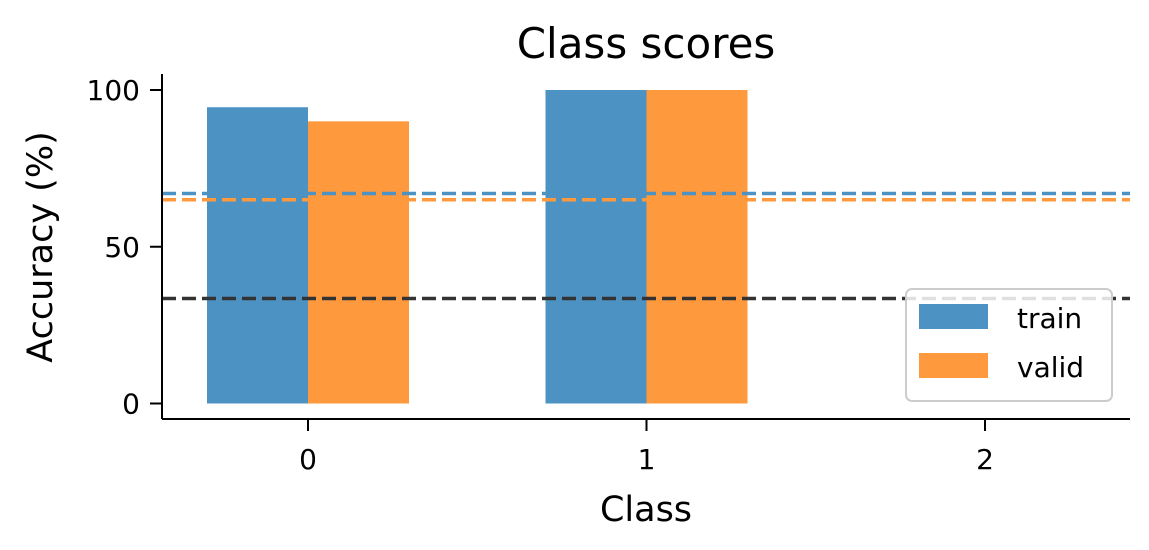  What do you see at coordinates (985, 459) in the screenshot?
I see `x-tick-label: 2` at bounding box center [985, 459].